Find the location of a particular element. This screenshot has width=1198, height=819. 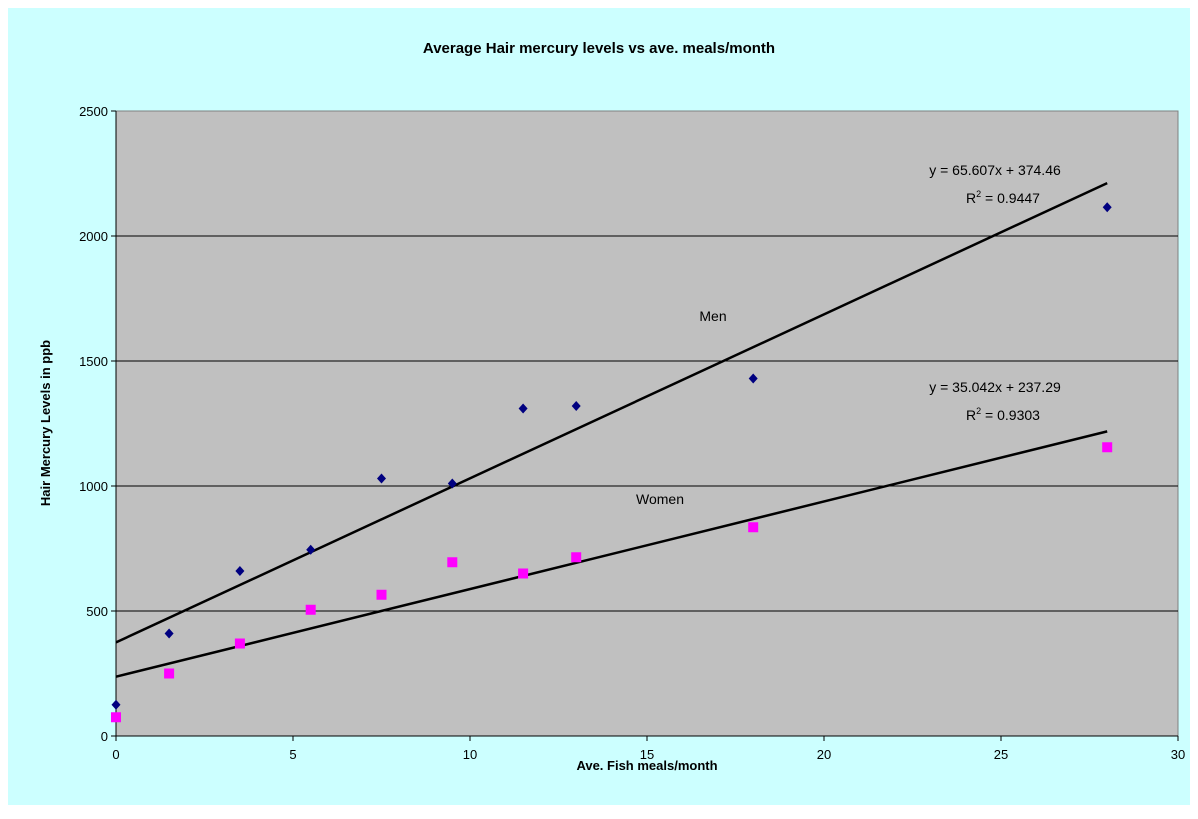

women-r2-value: = 0.9303 is located at coordinates (1010, 415).